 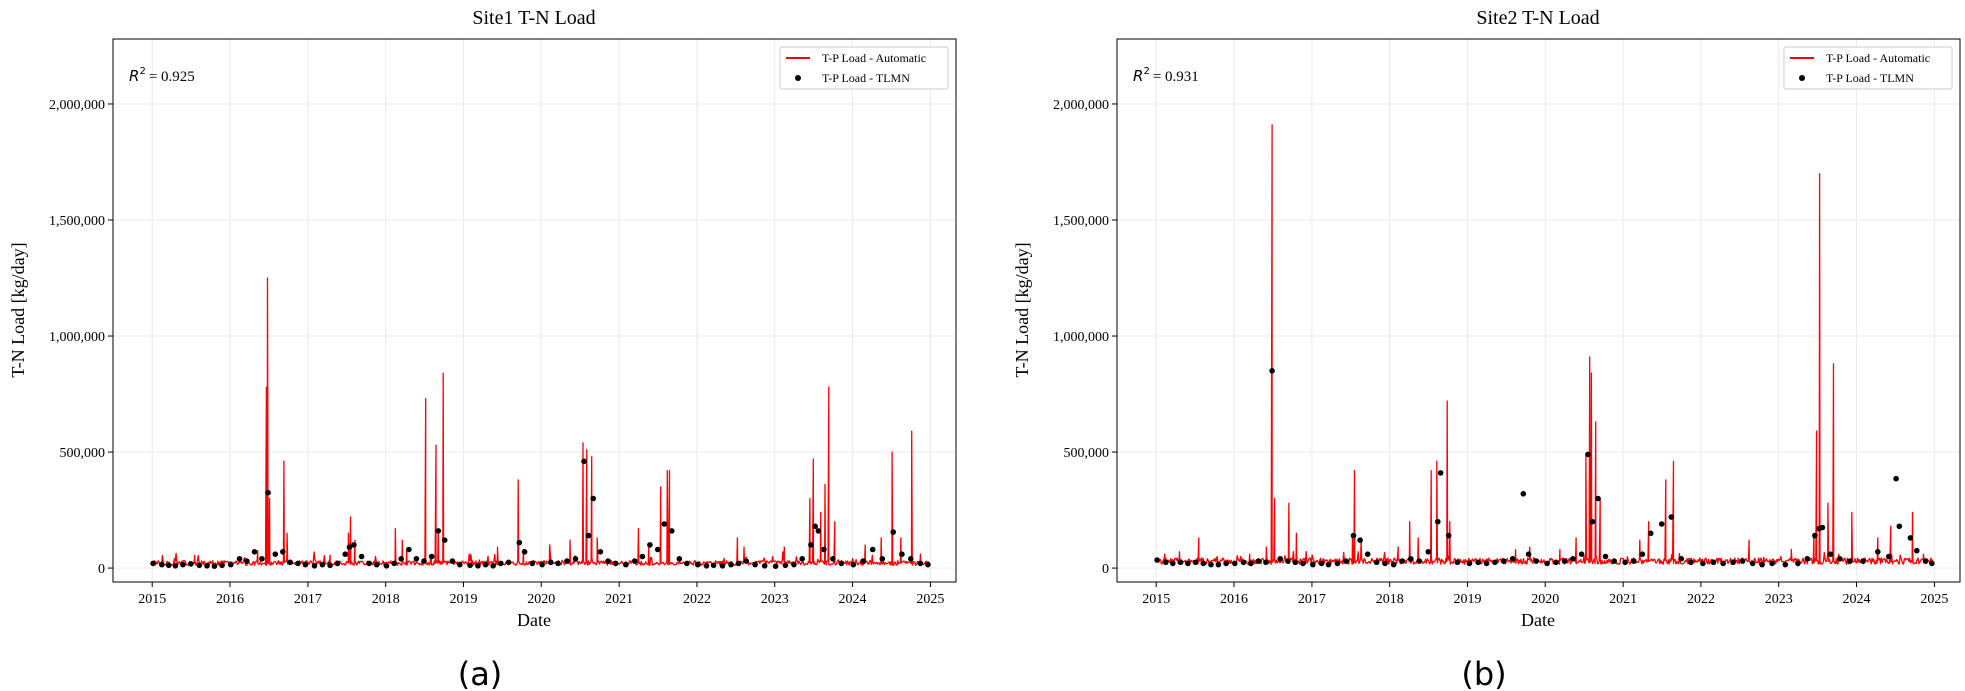 I want to click on legend-box, so click(x=1868, y=68).